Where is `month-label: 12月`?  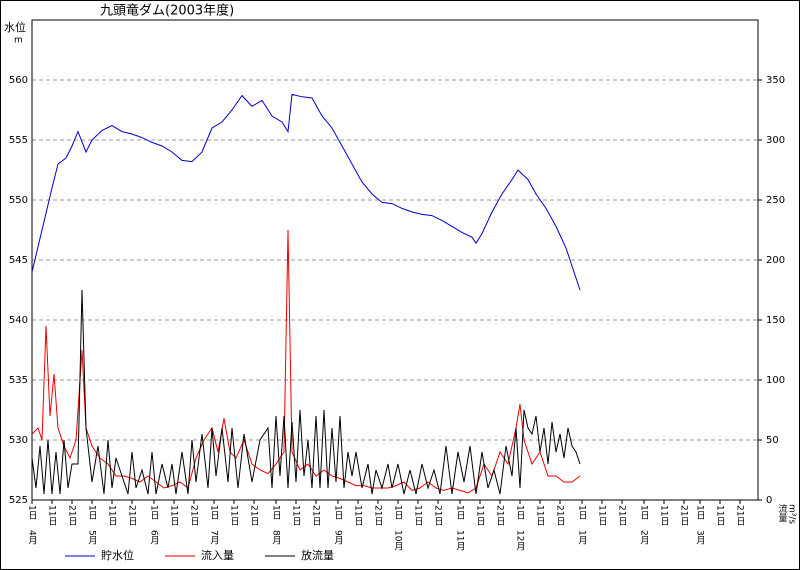 month-label: 12月 is located at coordinates (520, 540).